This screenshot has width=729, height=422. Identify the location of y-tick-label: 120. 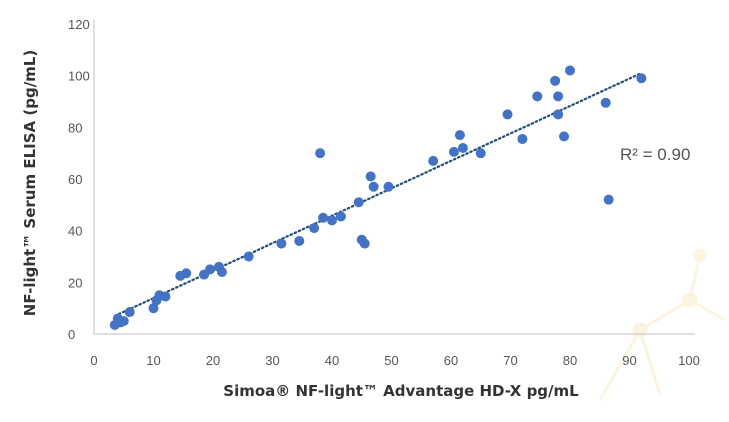
(79, 24).